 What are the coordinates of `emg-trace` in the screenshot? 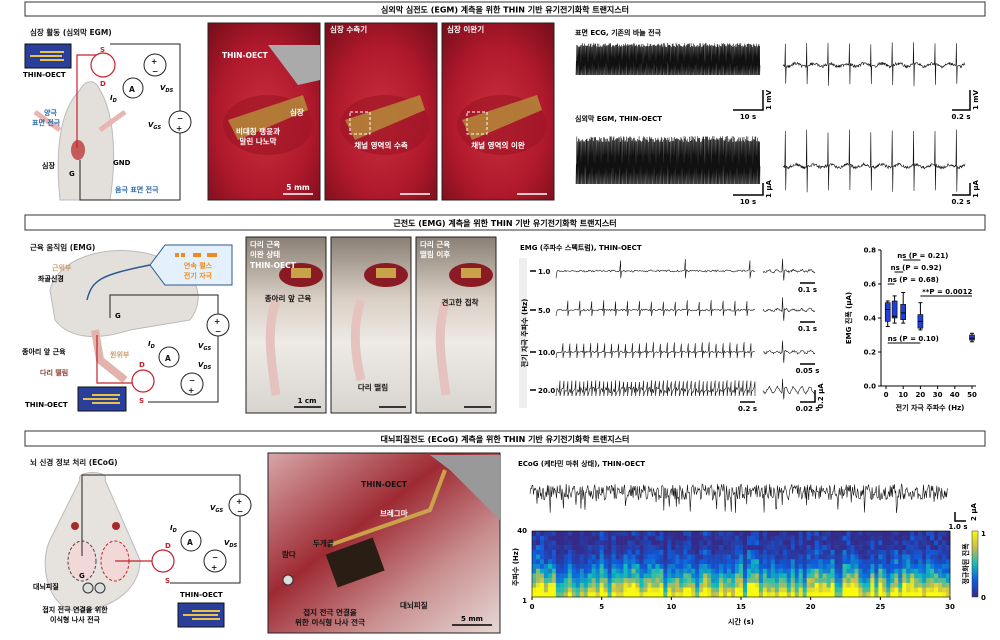 It's located at (655, 308).